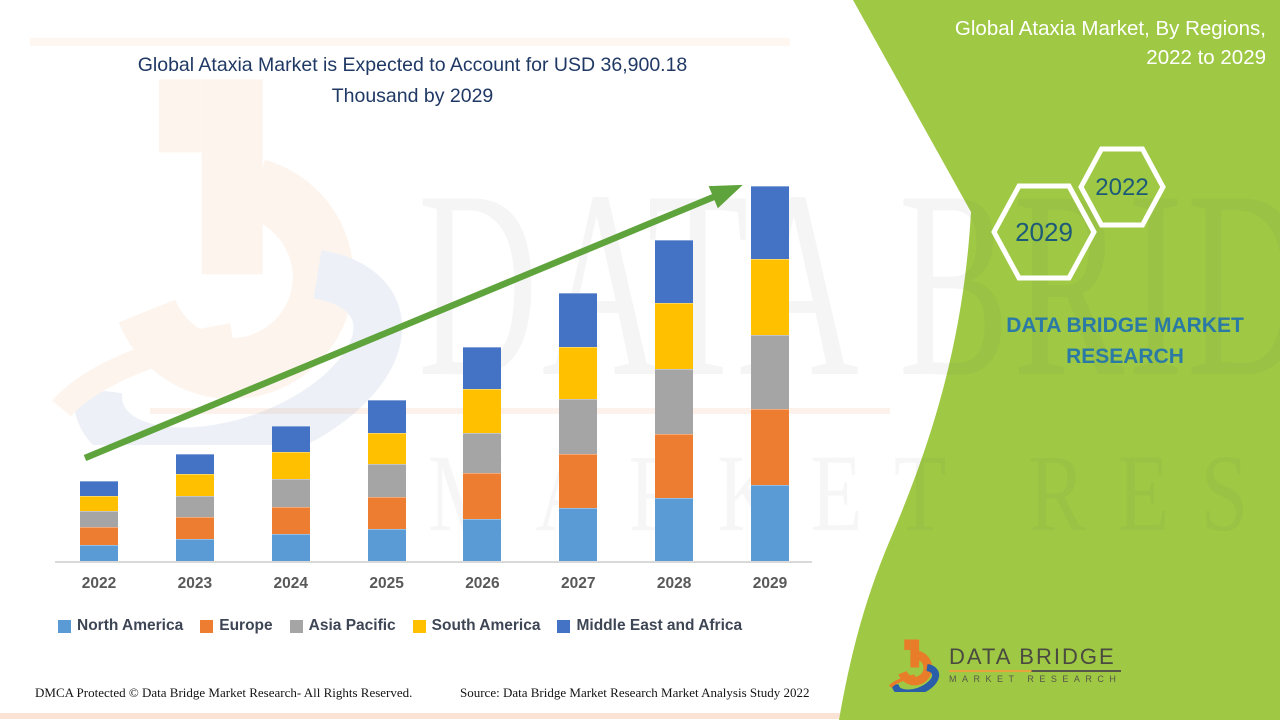 This screenshot has height=720, width=1280. I want to click on legend-label: Middle East and Africa, so click(659, 625).